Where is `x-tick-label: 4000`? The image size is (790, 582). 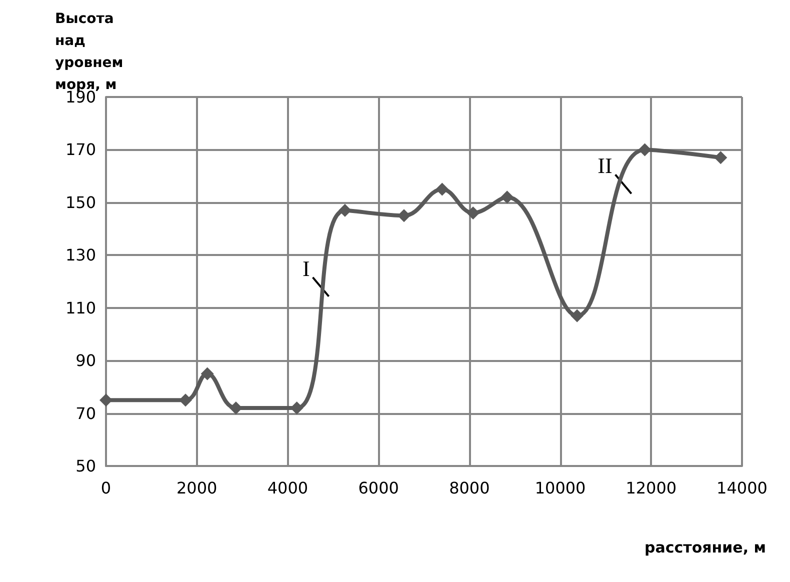
x-tick-label: 4000 is located at coordinates (287, 488).